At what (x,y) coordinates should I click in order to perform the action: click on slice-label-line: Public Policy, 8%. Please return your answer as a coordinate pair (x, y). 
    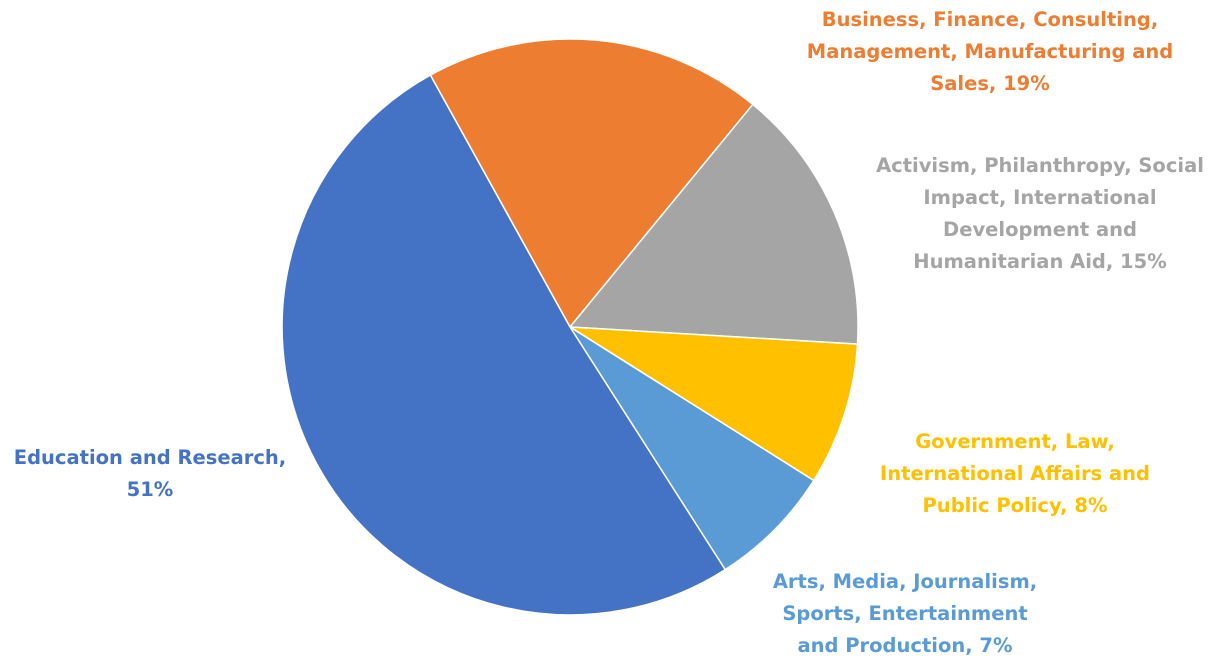
    Looking at the image, I should click on (1015, 505).